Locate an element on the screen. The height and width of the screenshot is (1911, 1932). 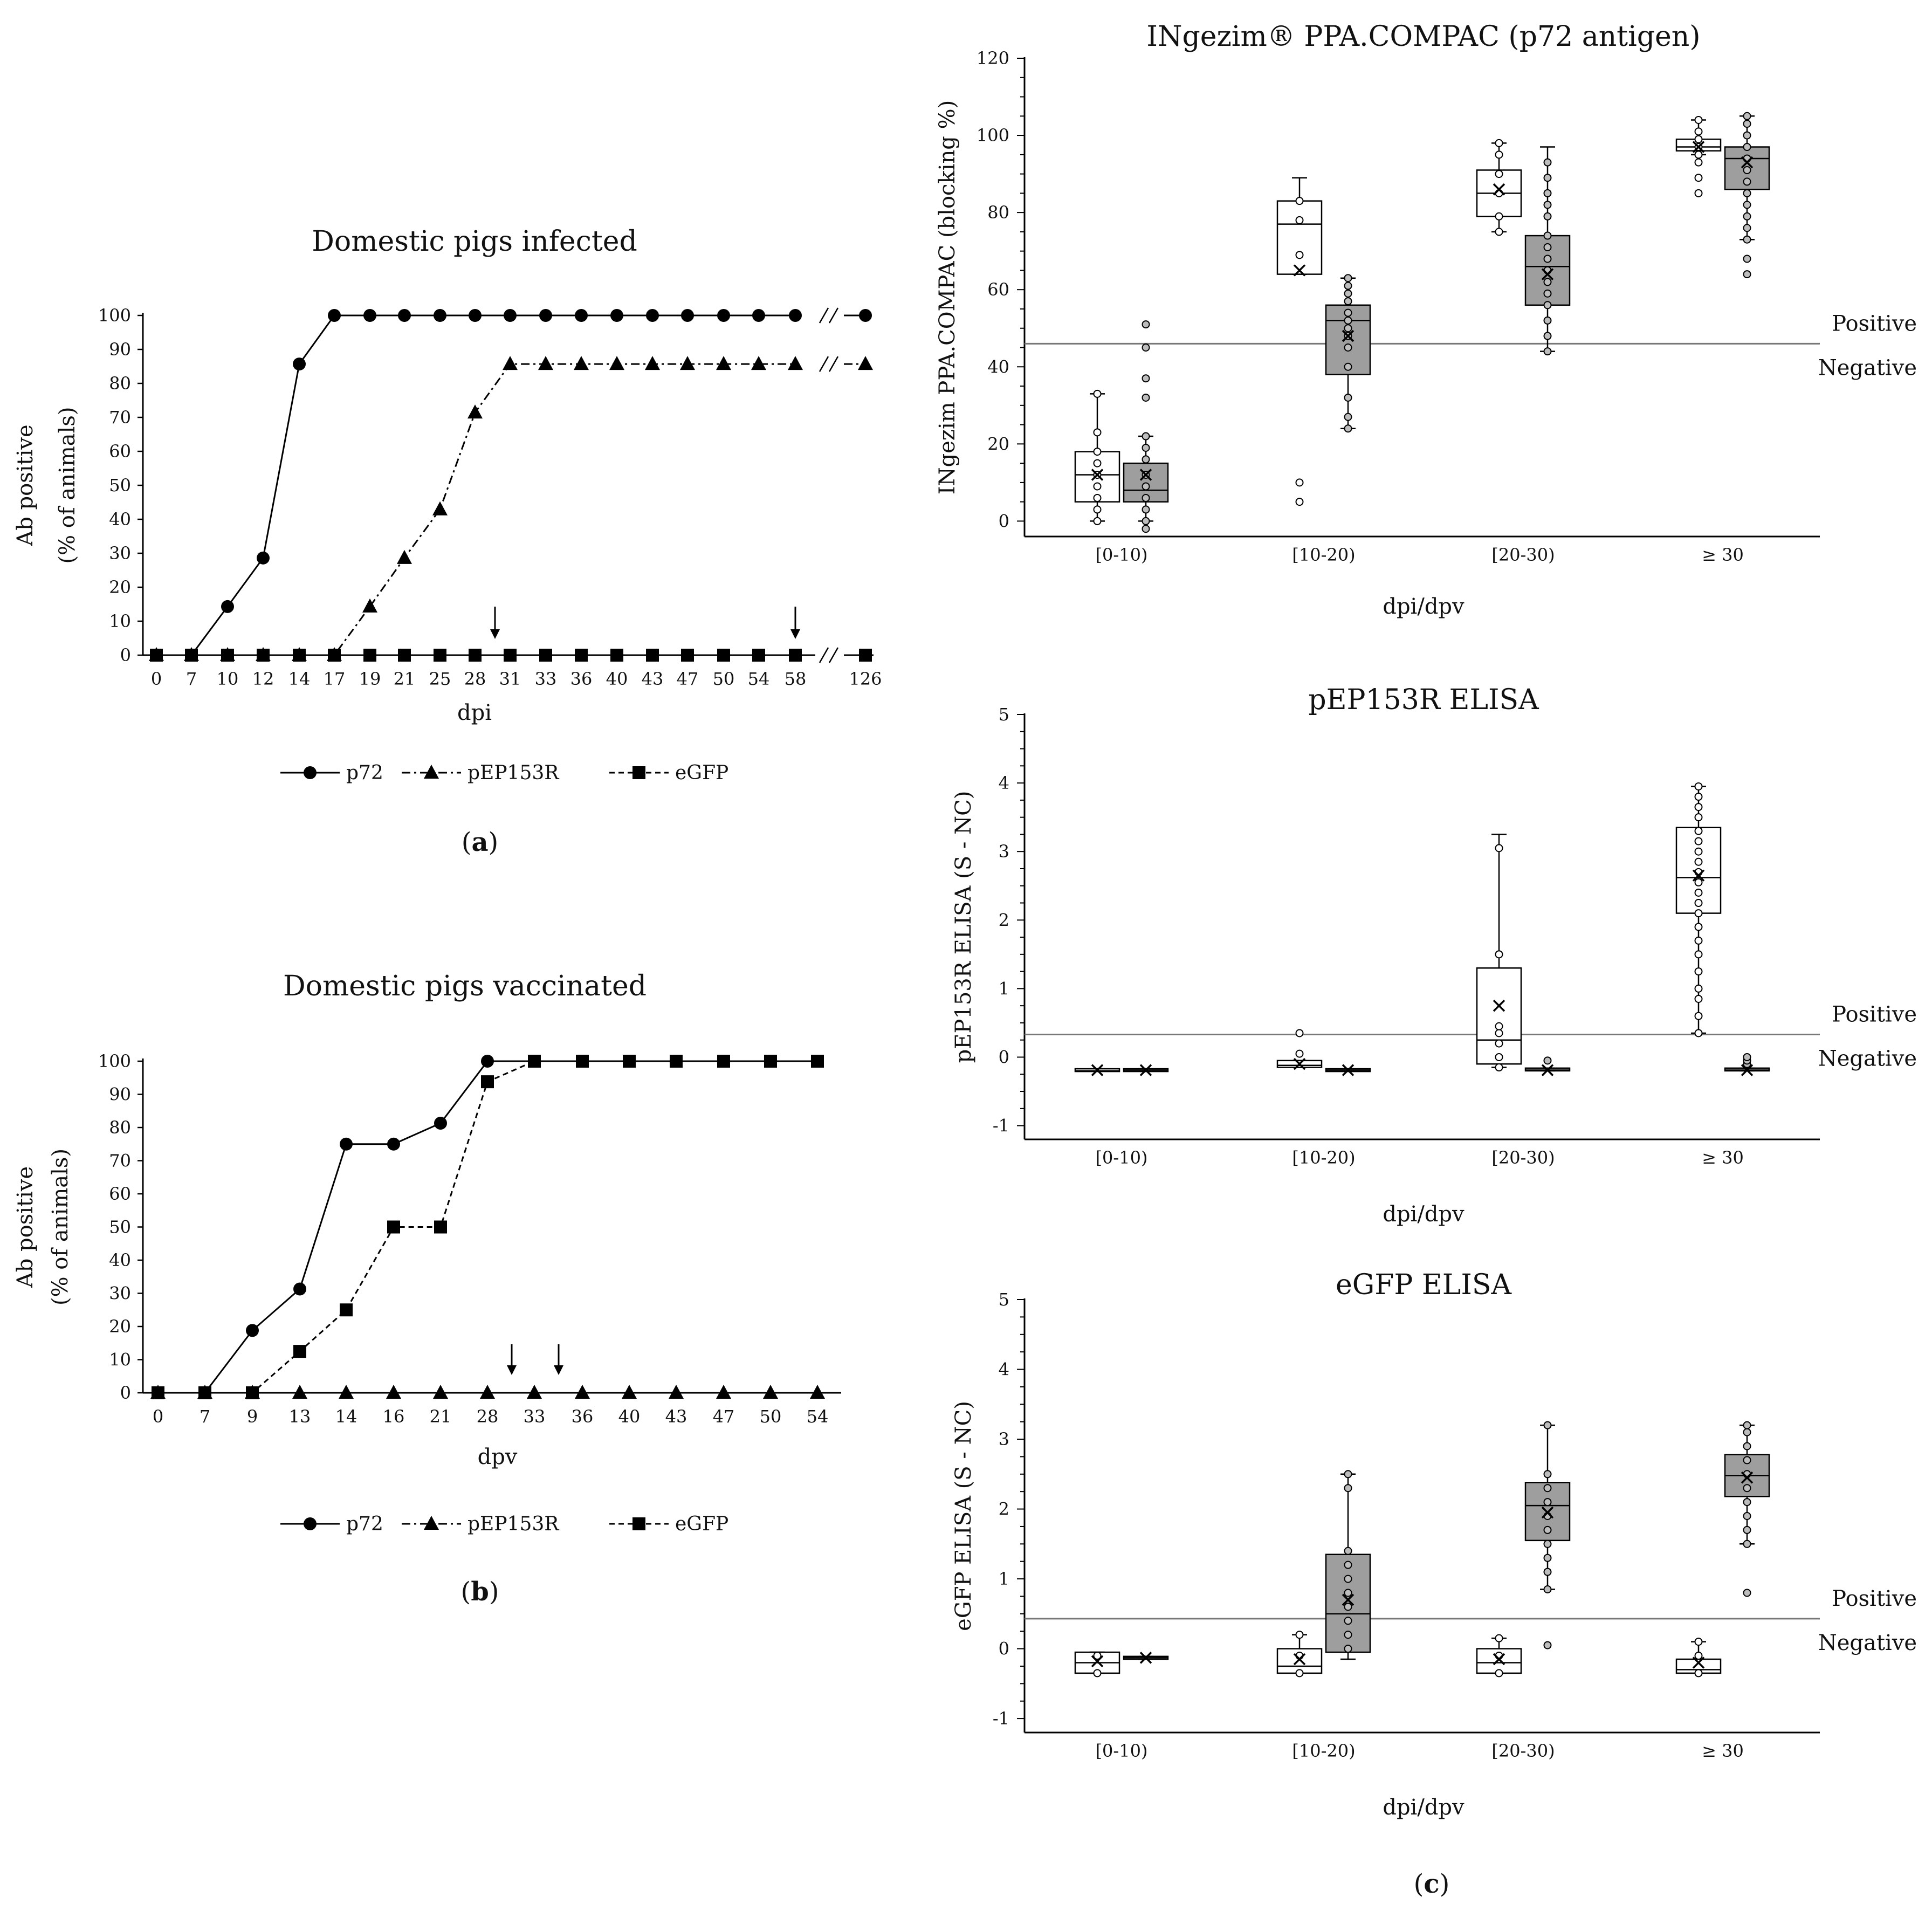
y-tick-label: 40 is located at coordinates (120, 1260).